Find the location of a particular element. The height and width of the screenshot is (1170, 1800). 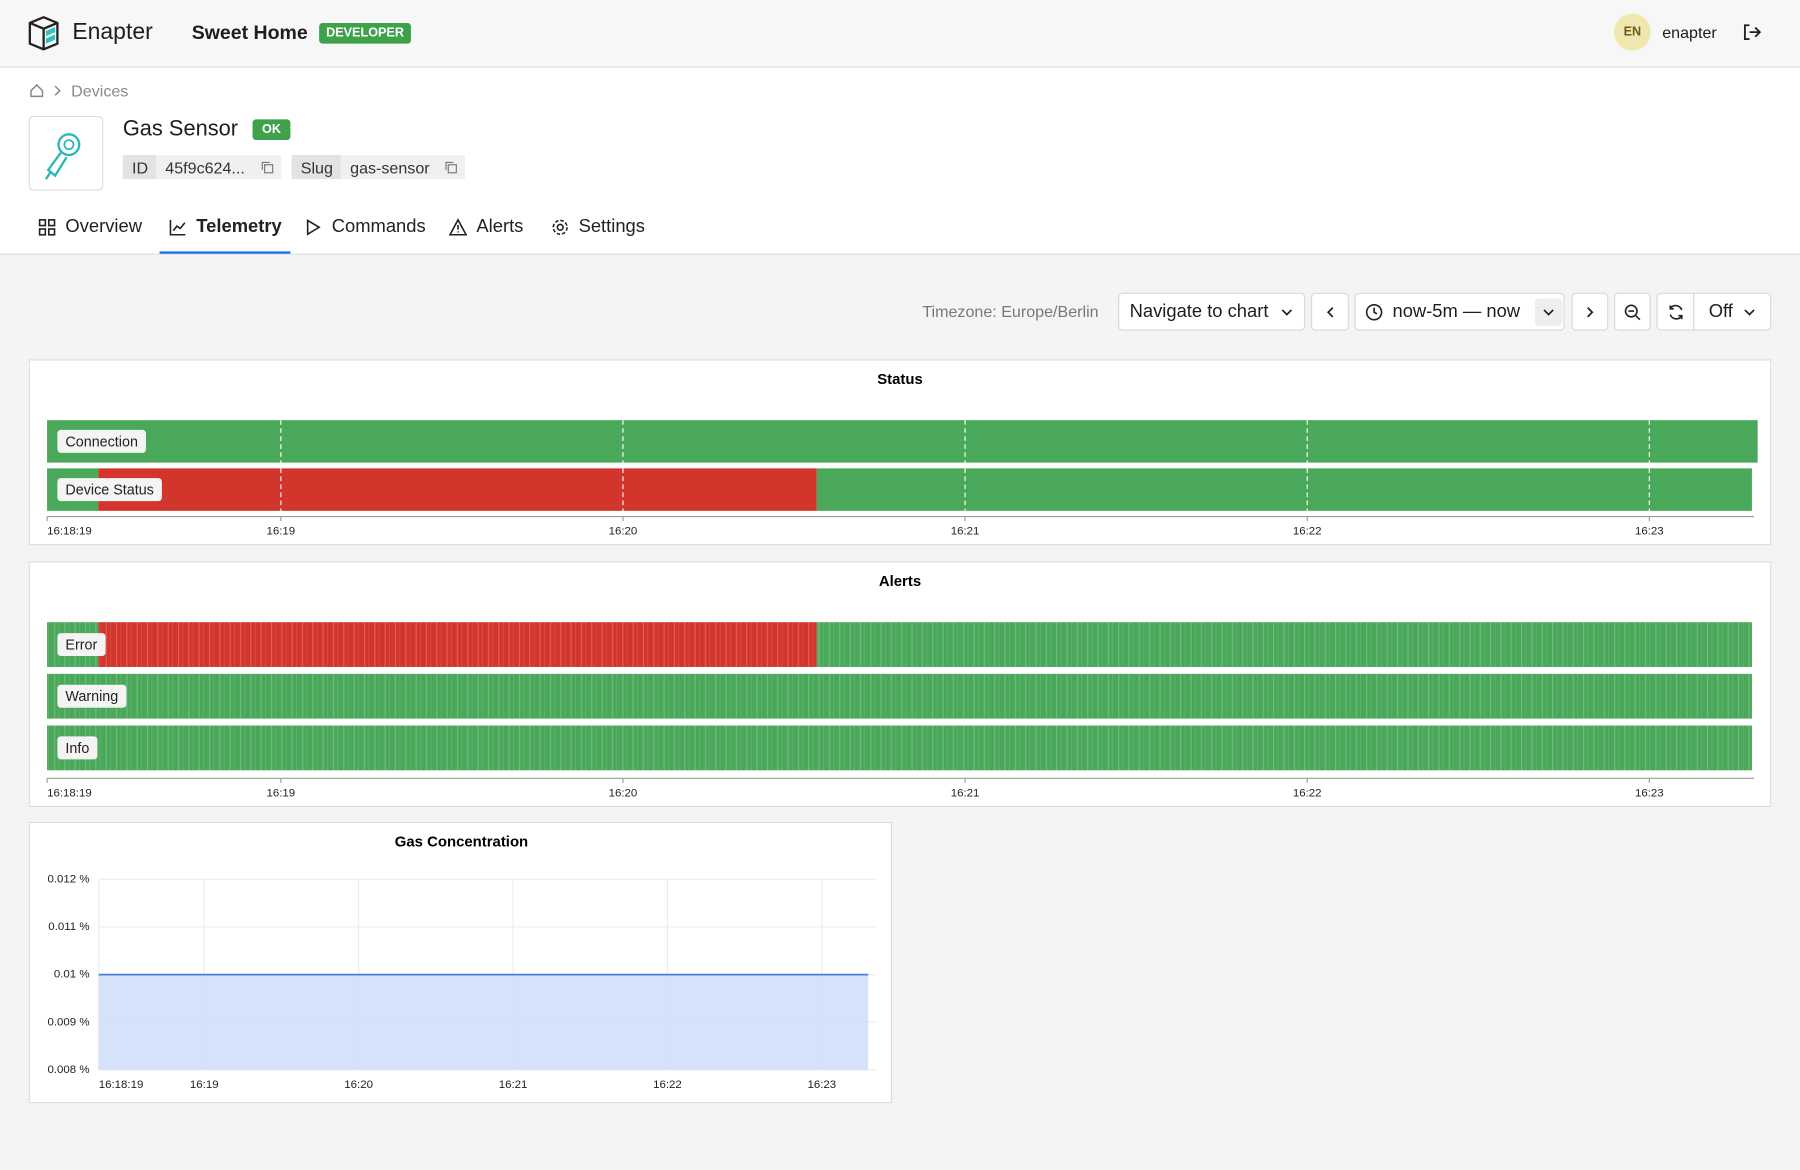

user-name: enapter is located at coordinates (1689, 32).